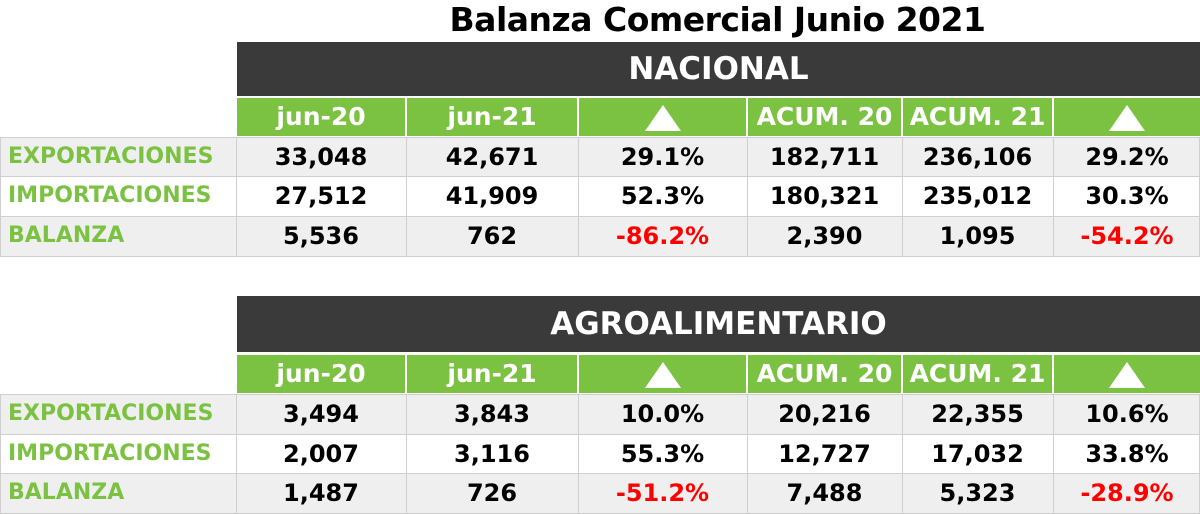  Describe the element at coordinates (662, 196) in the screenshot. I see `cell-delta-monthly: 52.3%` at that location.